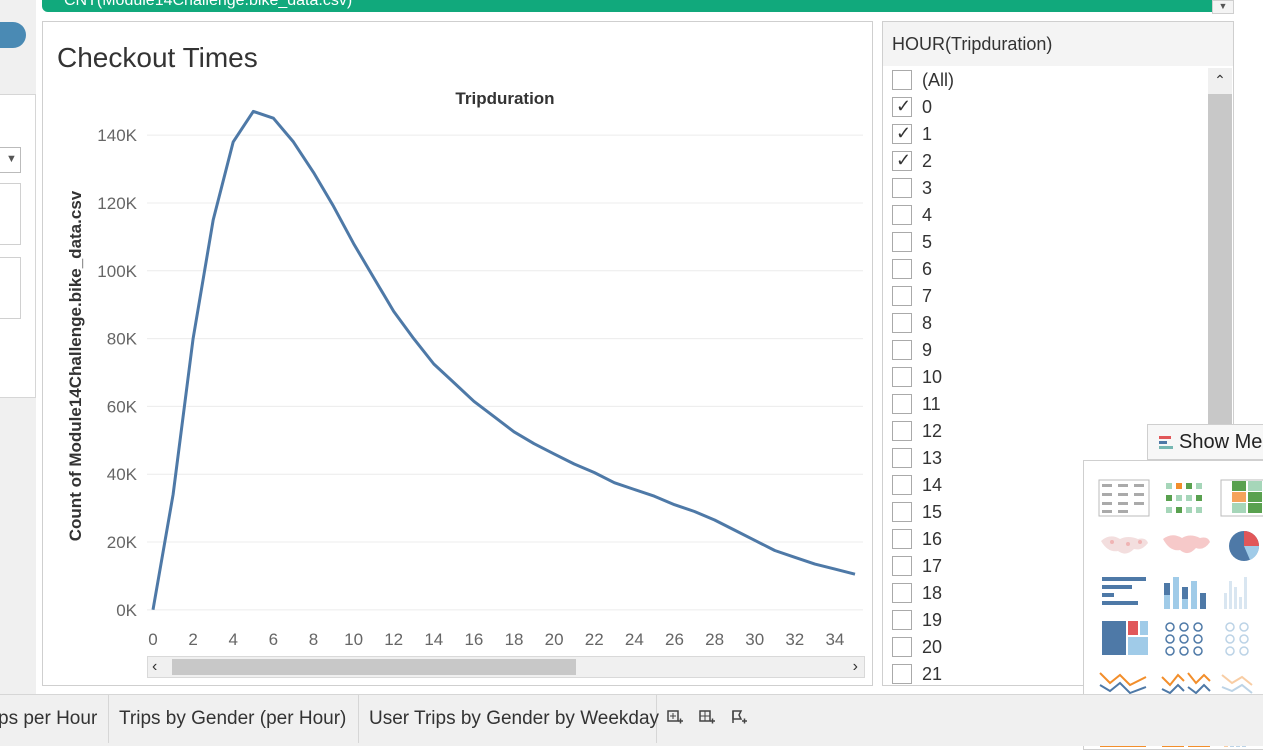  I want to click on x-tick-label: 24, so click(634, 639).